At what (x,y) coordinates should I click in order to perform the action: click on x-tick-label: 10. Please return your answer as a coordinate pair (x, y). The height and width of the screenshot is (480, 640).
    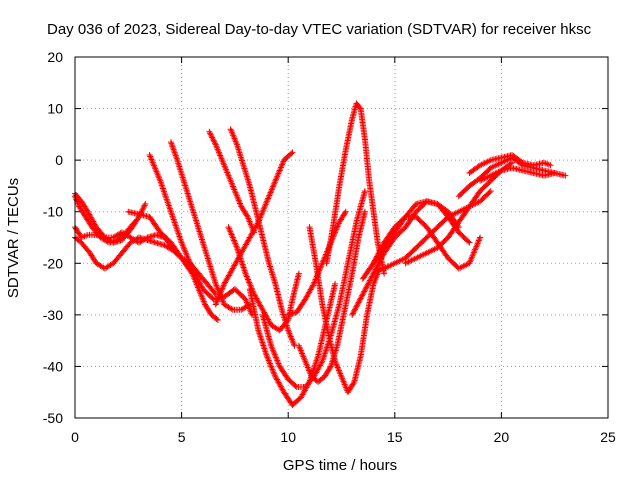
    Looking at the image, I should click on (288, 437).